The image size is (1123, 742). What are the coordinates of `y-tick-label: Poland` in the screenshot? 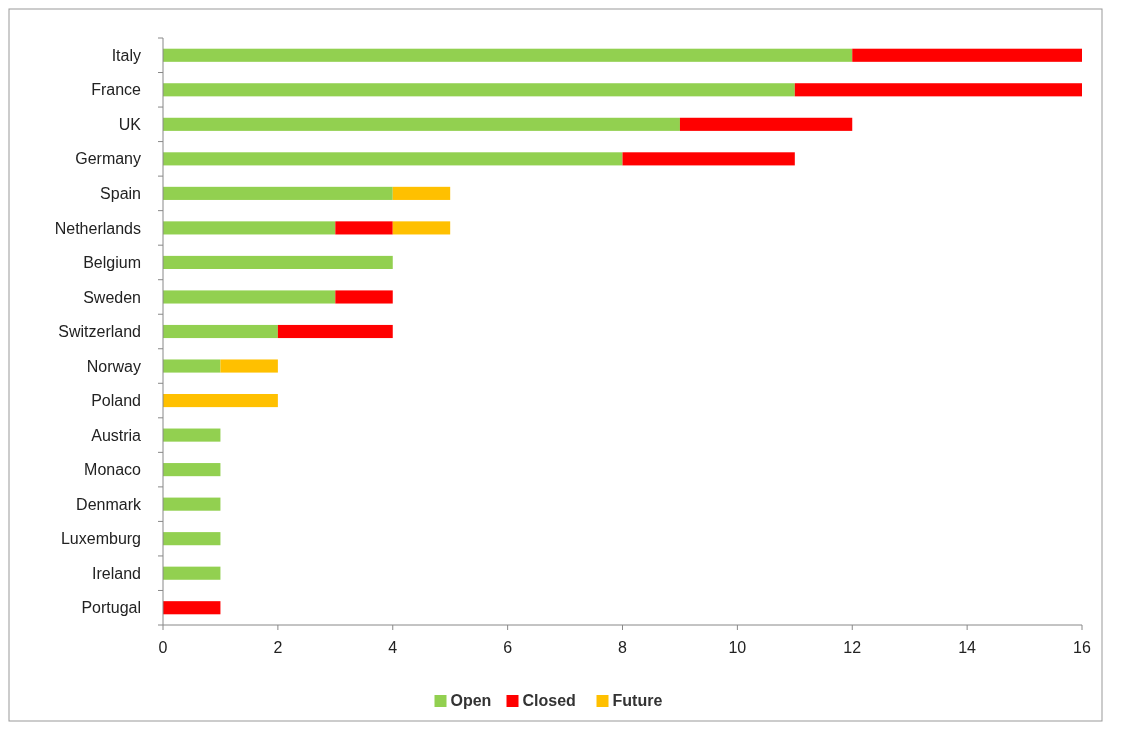 It's located at (116, 401).